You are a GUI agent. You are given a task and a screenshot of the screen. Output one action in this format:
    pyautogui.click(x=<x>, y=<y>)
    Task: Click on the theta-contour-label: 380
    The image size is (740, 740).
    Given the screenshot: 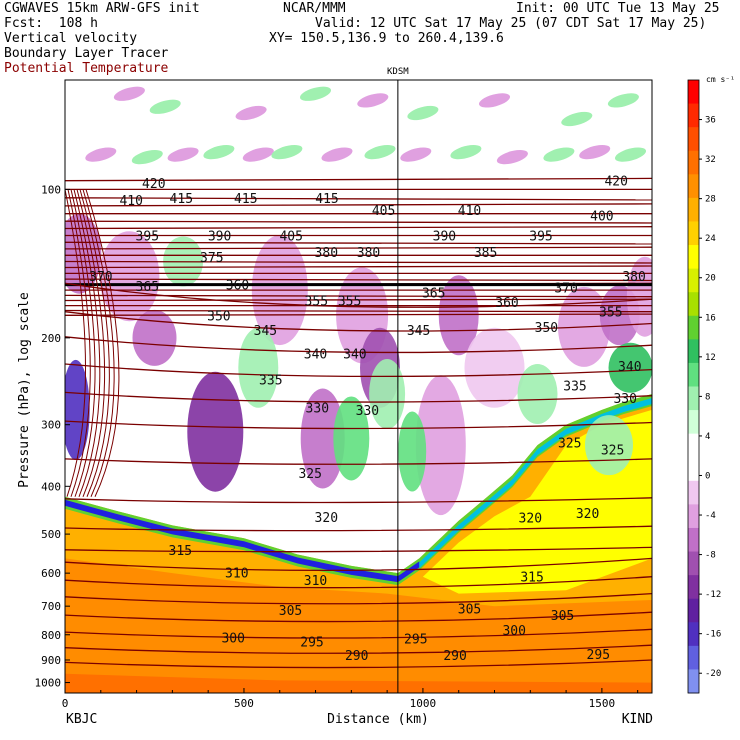 What is the action you would take?
    pyautogui.click(x=368, y=253)
    